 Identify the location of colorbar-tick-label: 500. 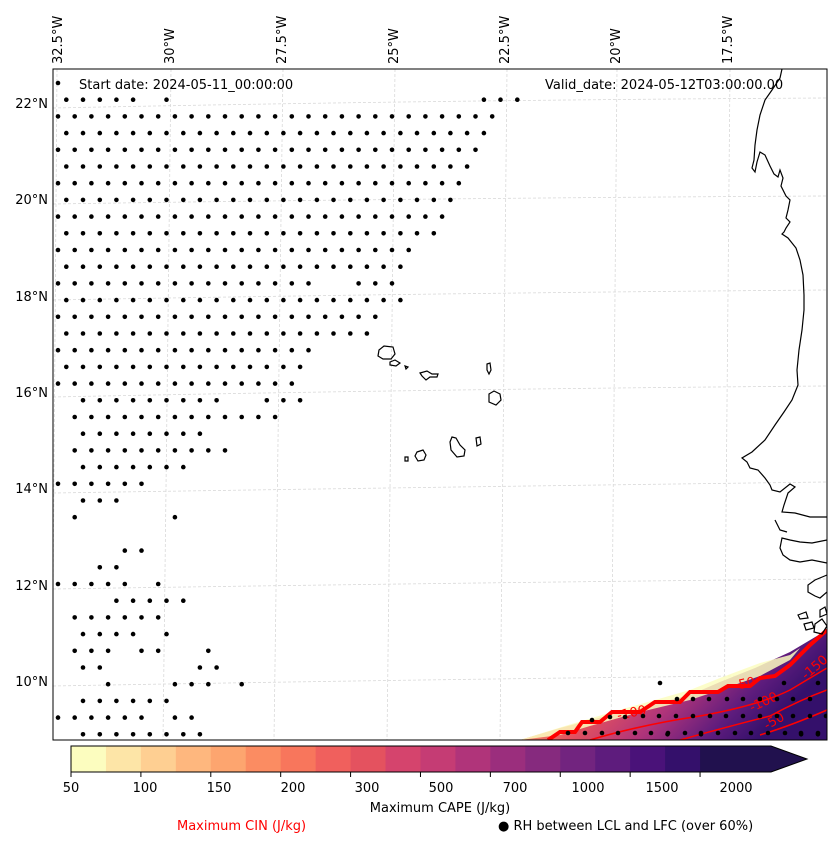
(441, 788).